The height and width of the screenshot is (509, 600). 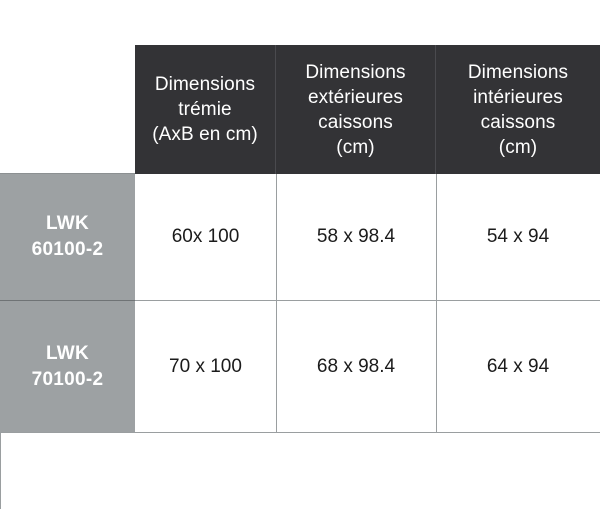 I want to click on table-left-border-tail, so click(x=0, y=471).